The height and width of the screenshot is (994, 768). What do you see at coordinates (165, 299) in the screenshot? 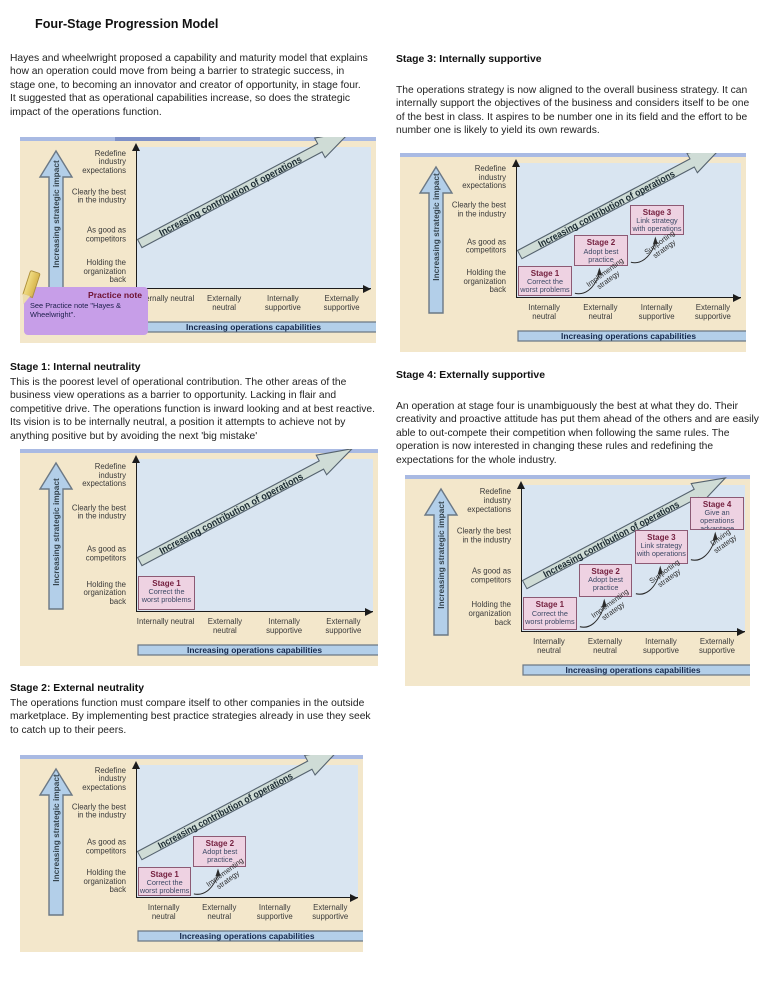
I see `x-axis-label: Internally neutral` at bounding box center [165, 299].